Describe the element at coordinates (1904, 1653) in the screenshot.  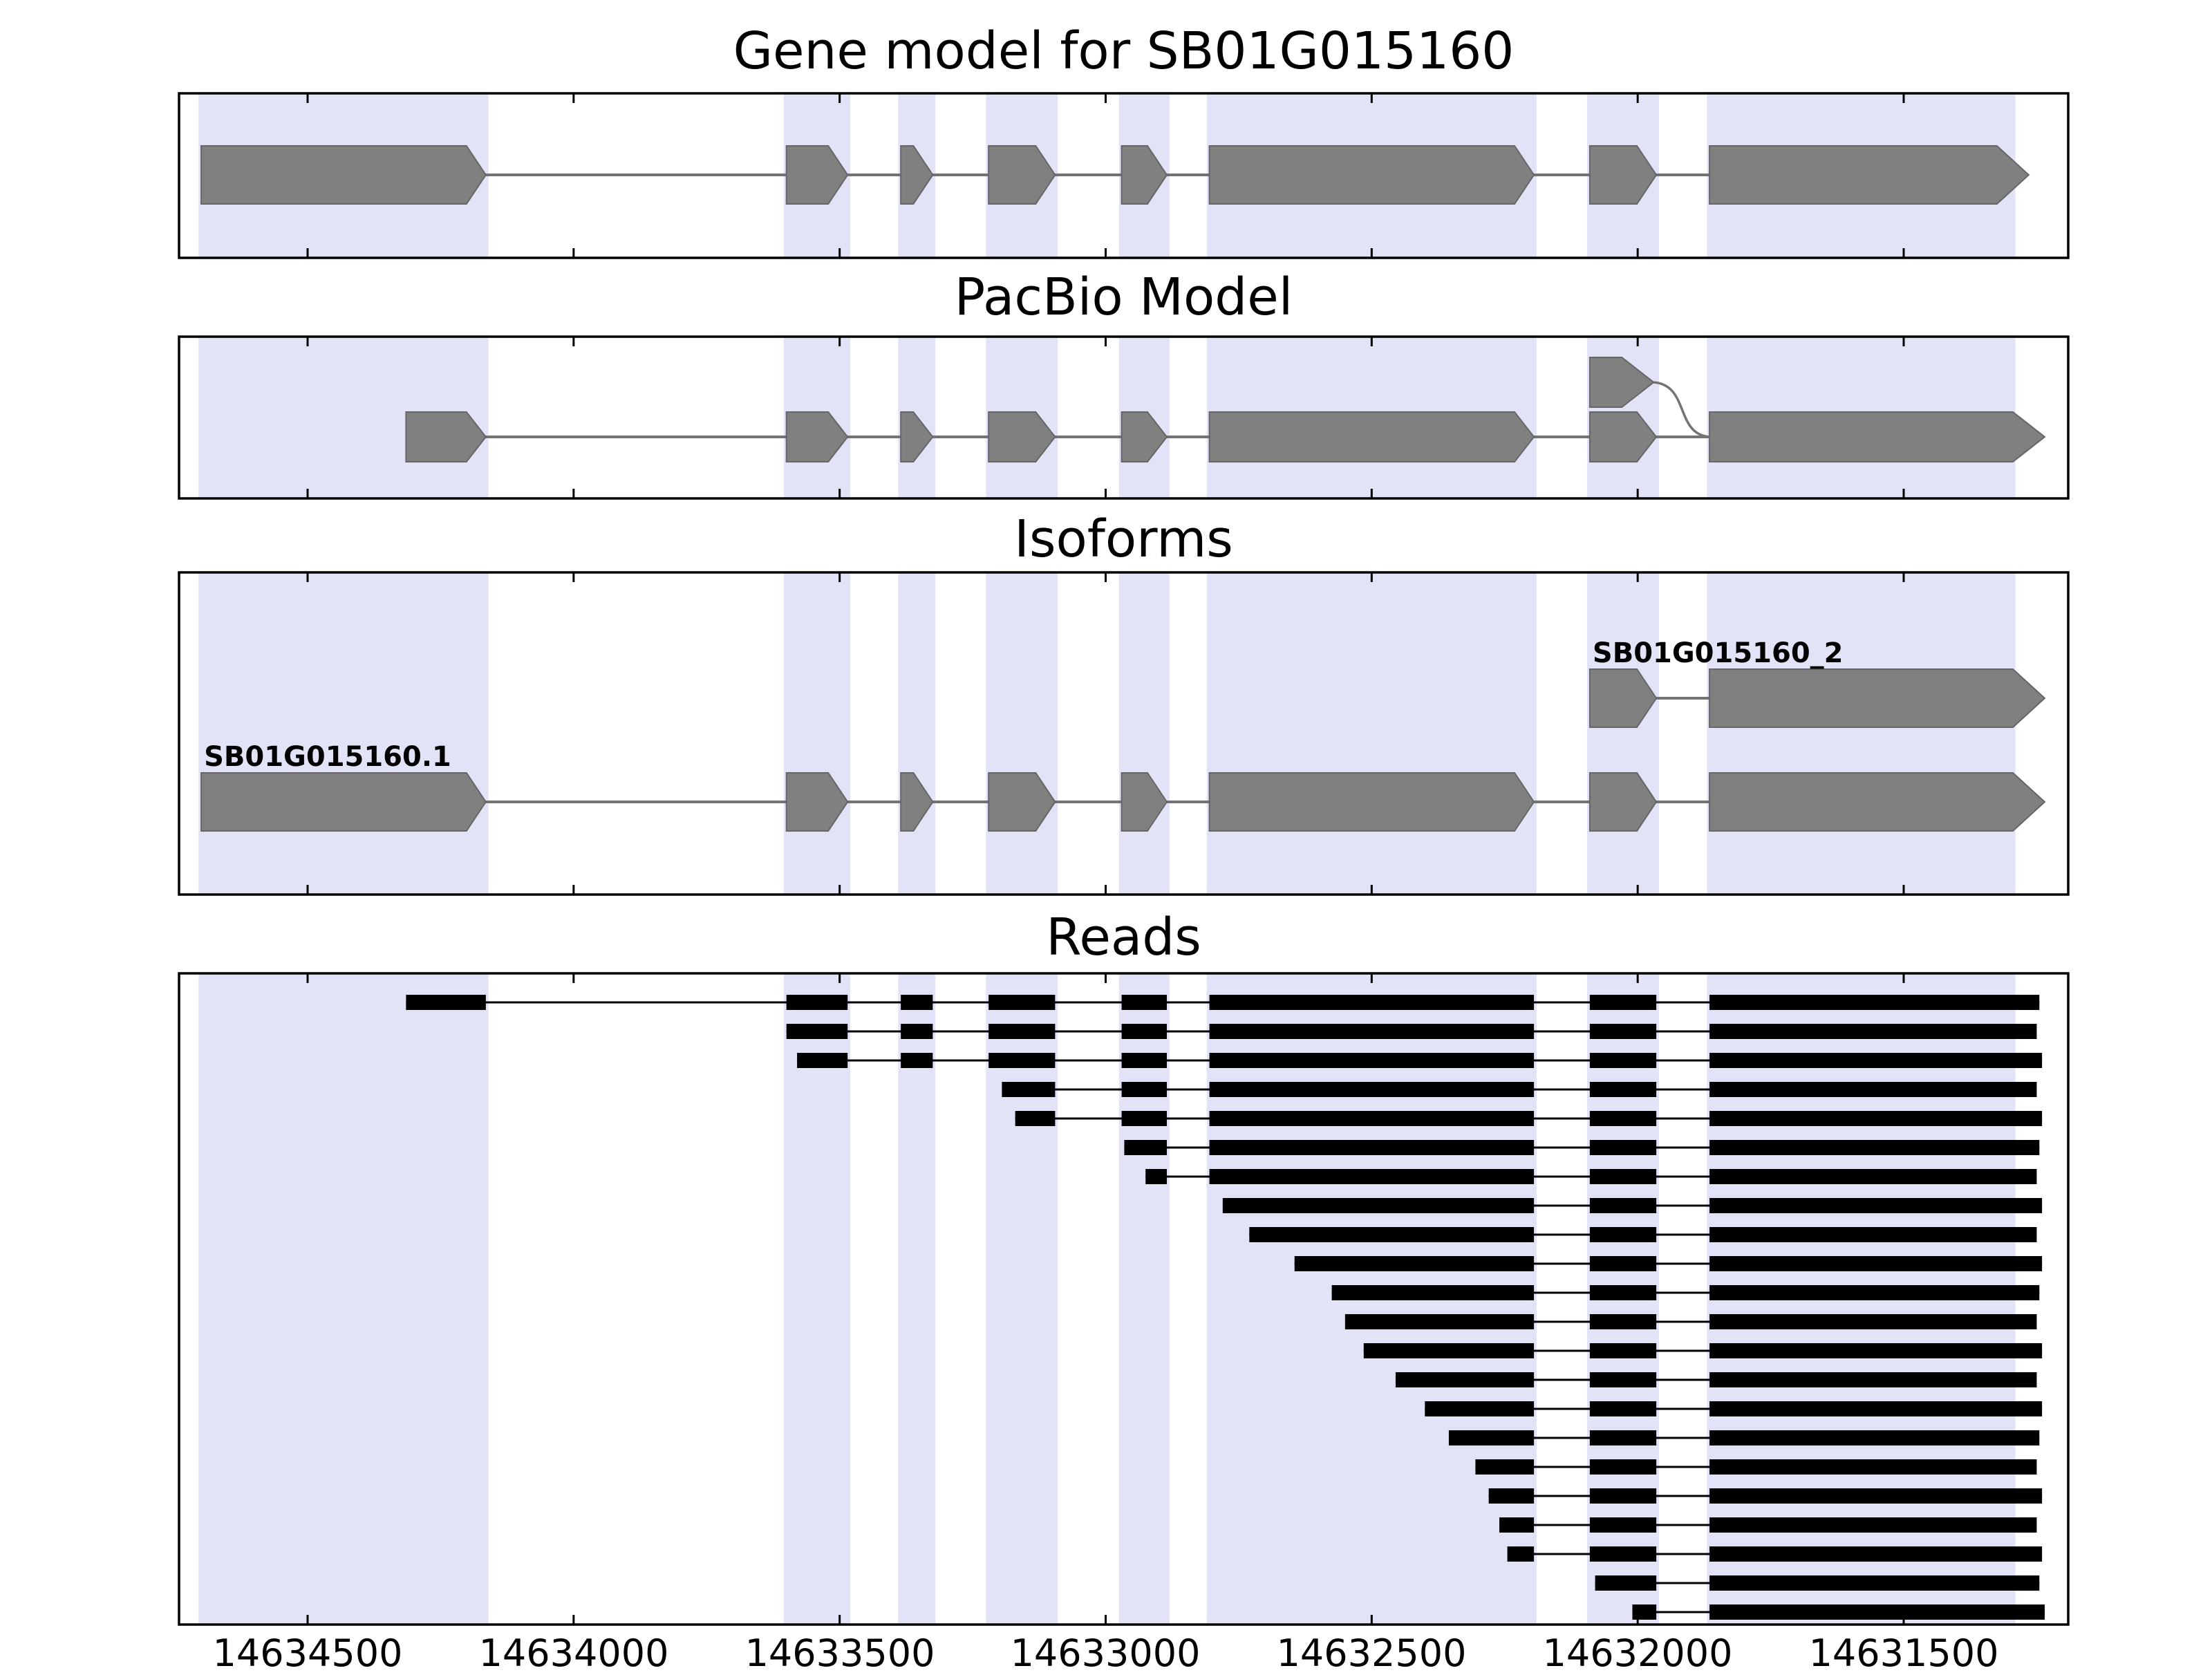
I see `x-tick-label: 14631500` at that location.